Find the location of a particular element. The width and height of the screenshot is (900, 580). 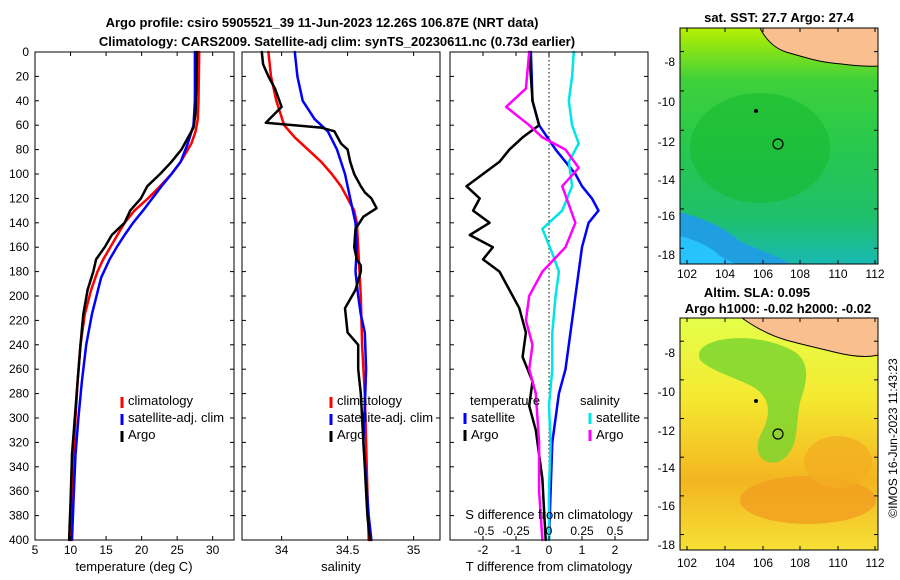

temperature-satellite-adj-clim-line is located at coordinates (133, 296).